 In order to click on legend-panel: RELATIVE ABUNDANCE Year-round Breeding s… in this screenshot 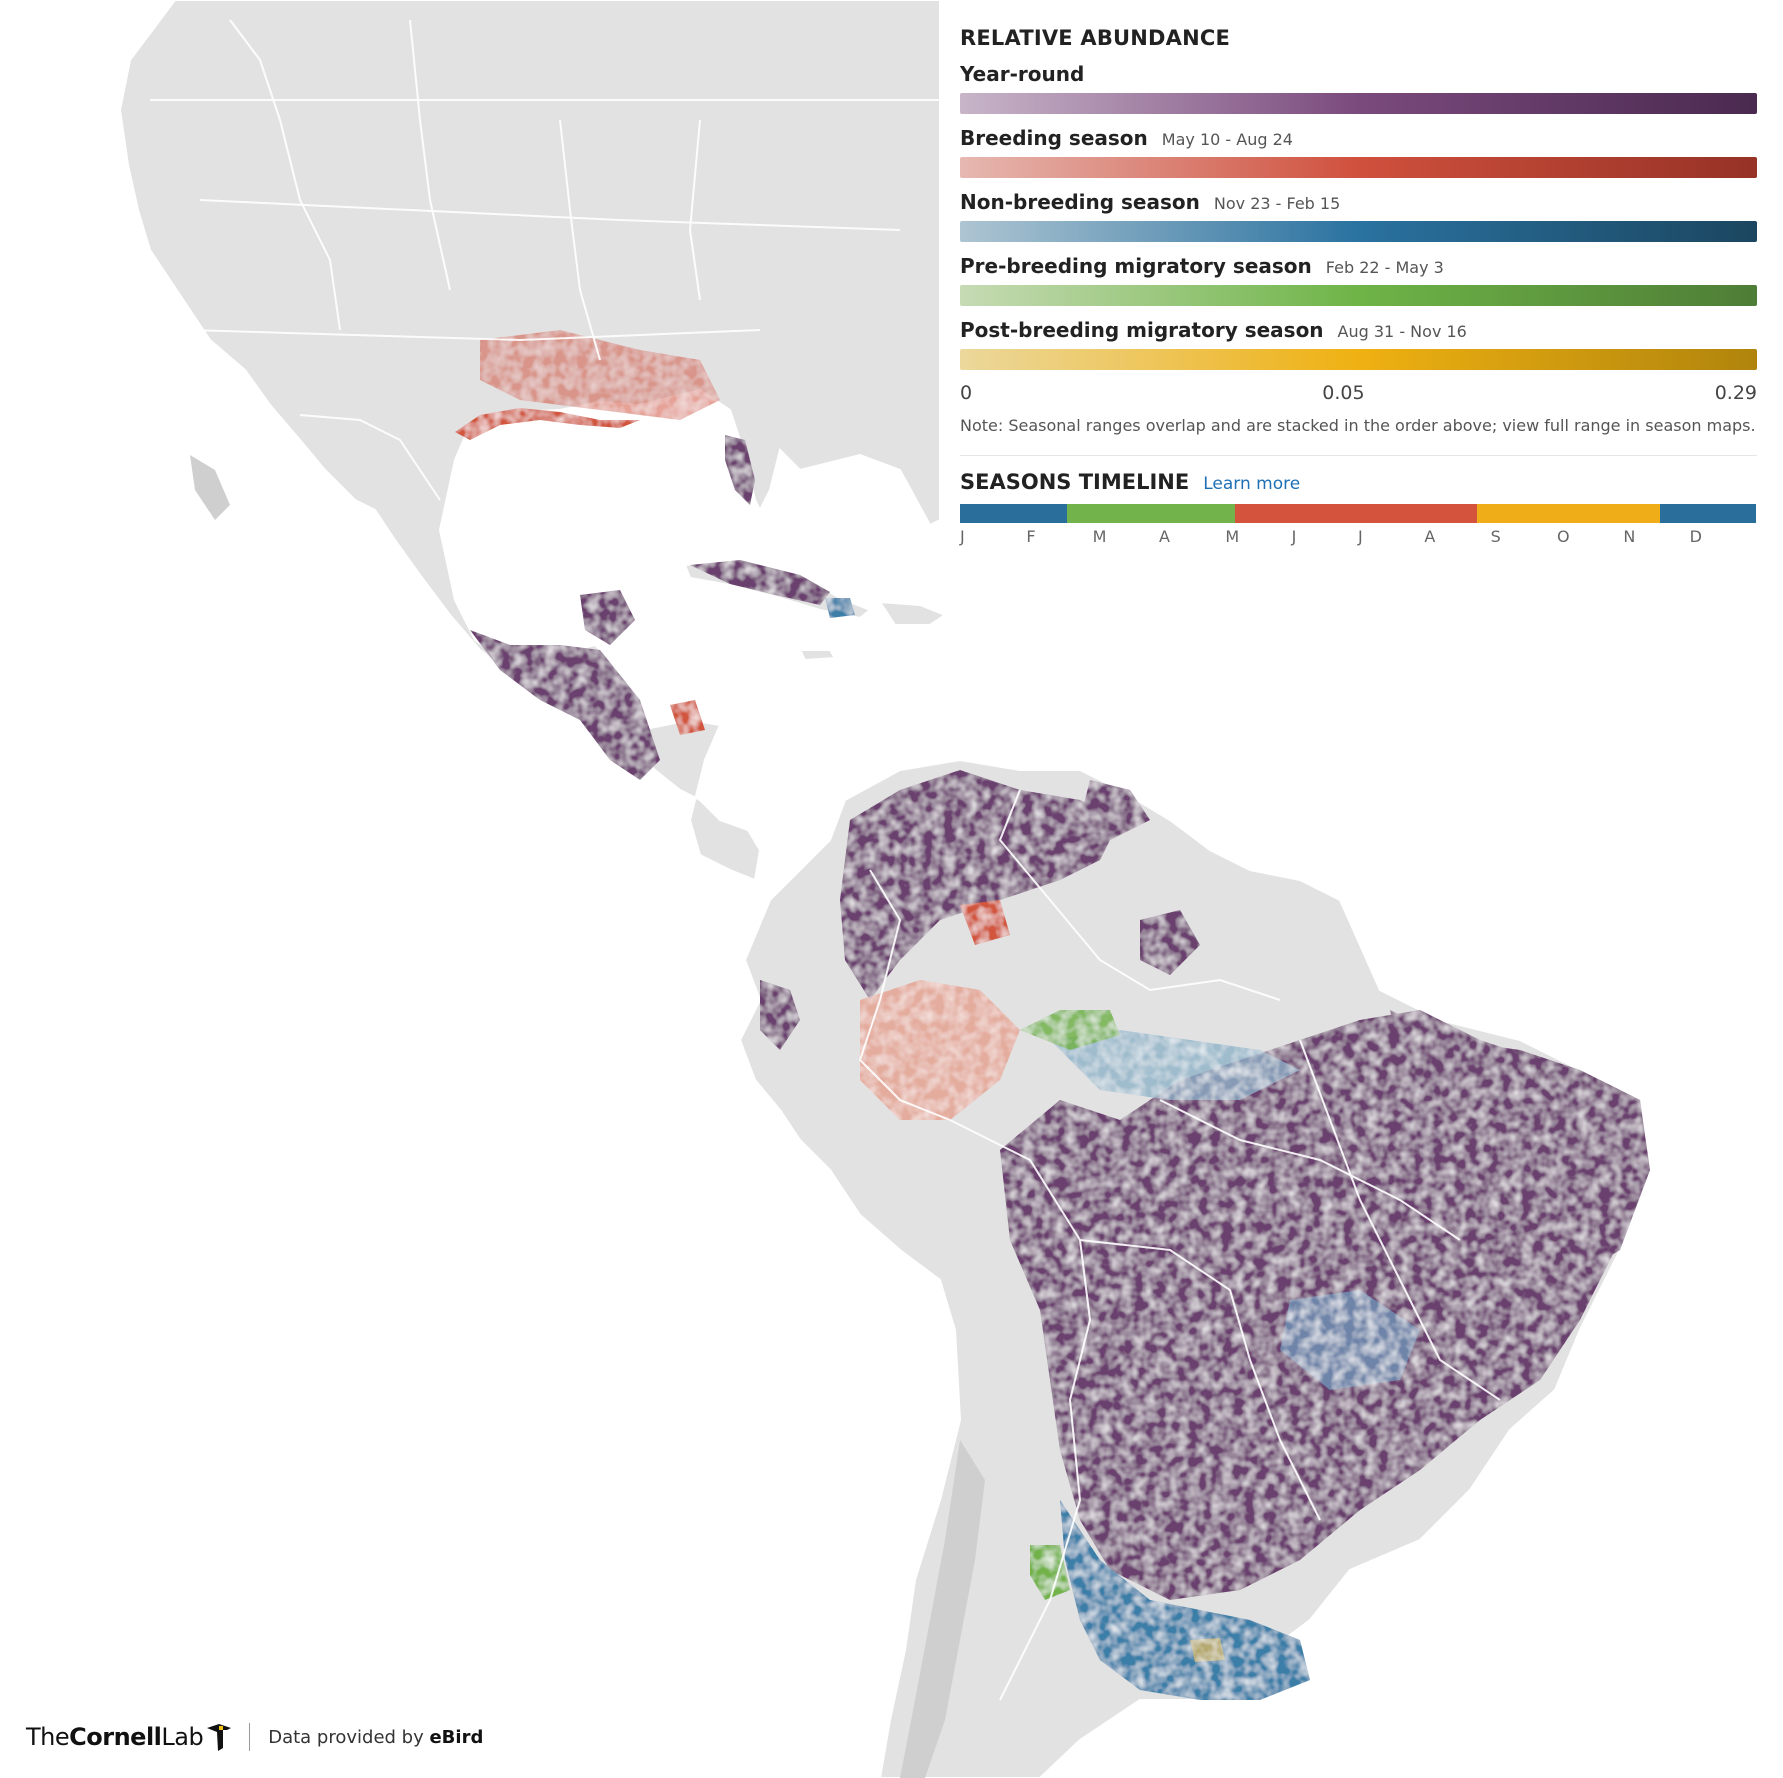, I will do `click(1361, 281)`.